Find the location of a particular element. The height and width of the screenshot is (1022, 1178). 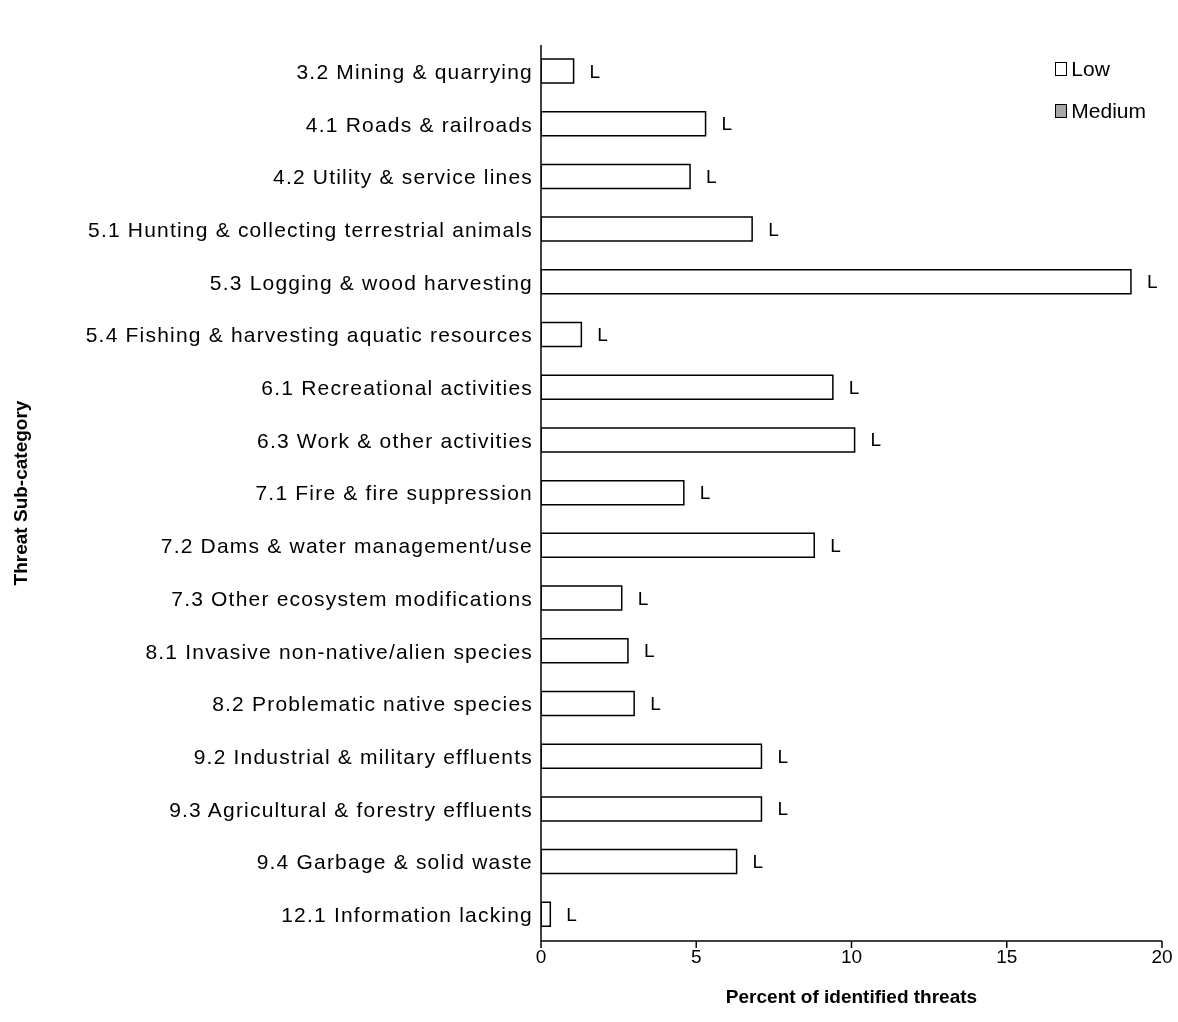

y-axis-title: Threat Sub-category is located at coordinates (20, 493).